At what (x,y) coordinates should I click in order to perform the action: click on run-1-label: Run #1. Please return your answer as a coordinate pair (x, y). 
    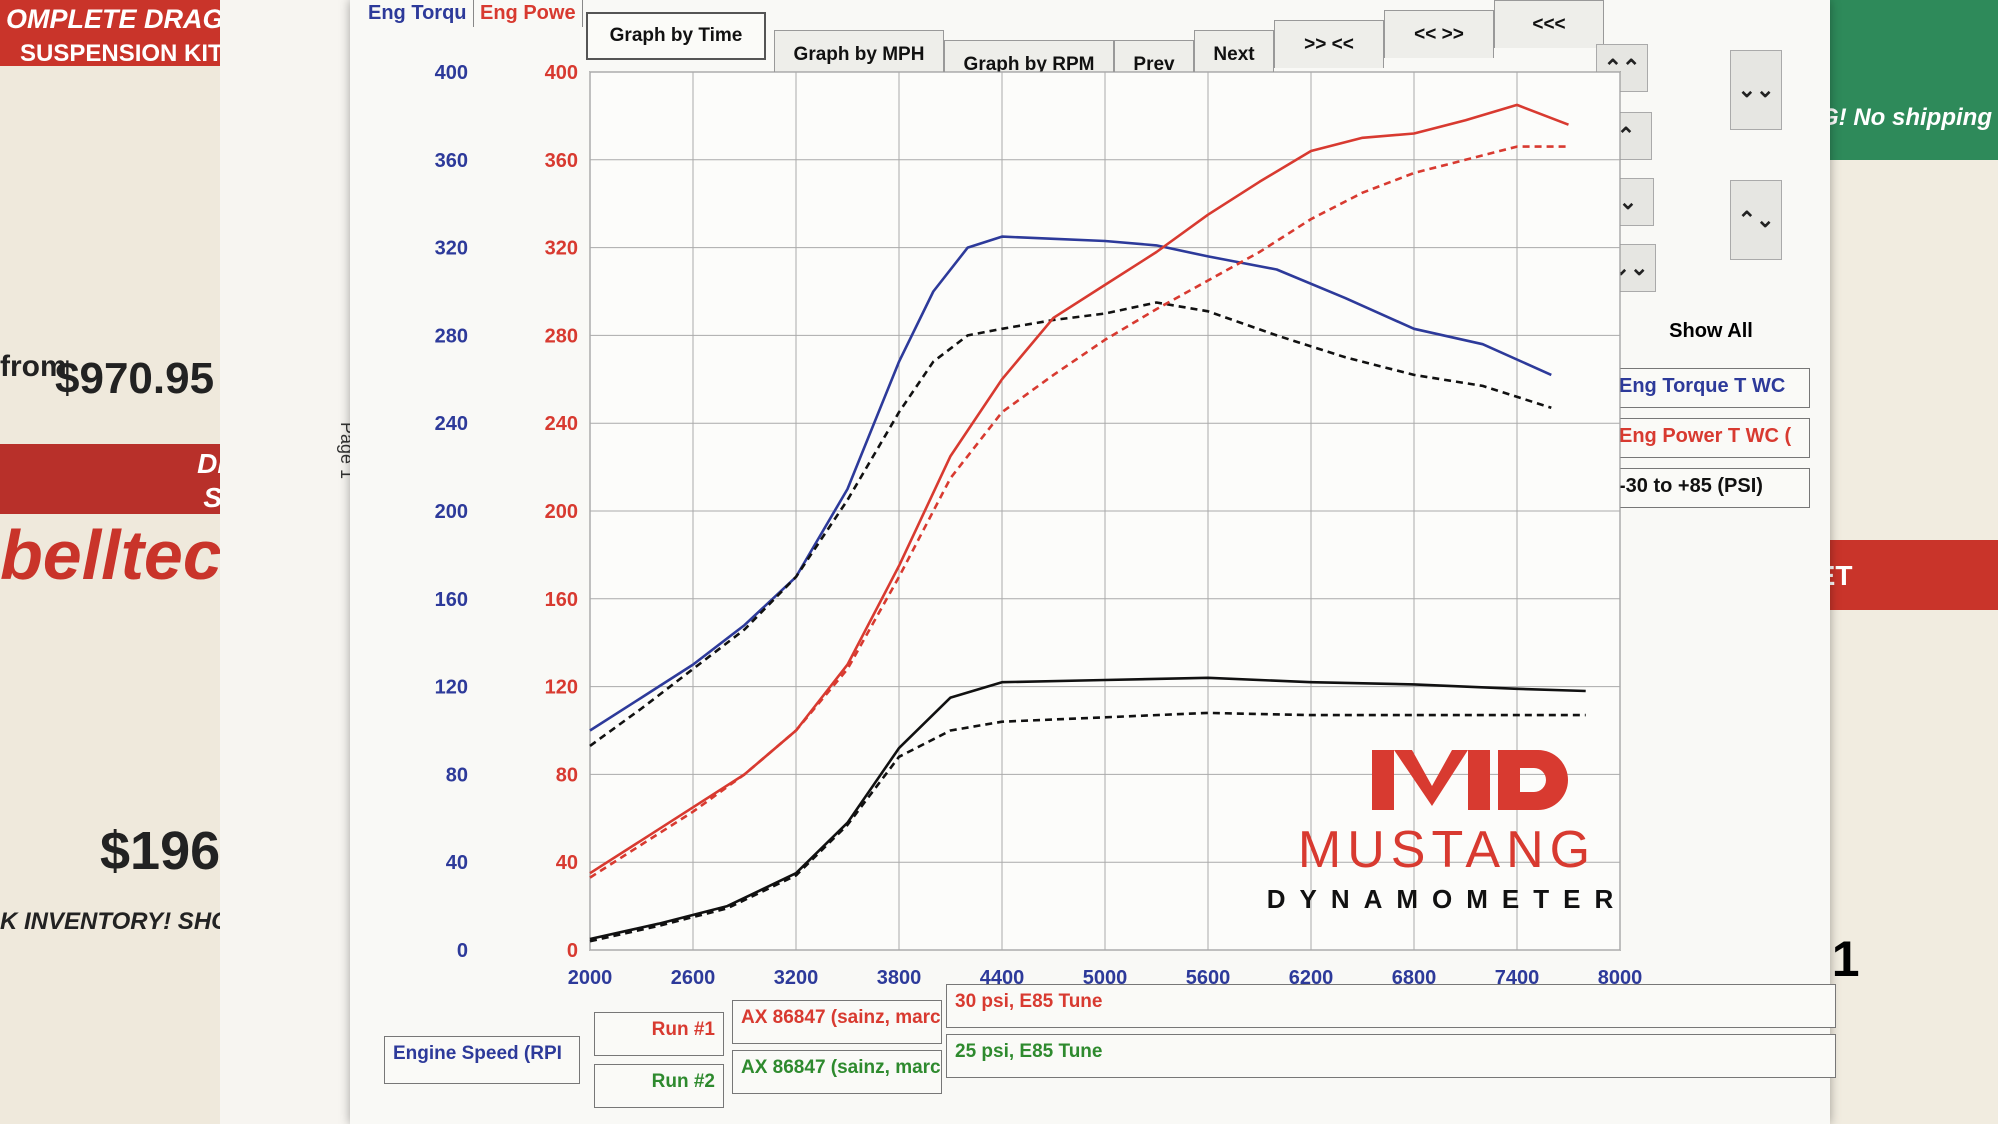
    Looking at the image, I should click on (659, 1034).